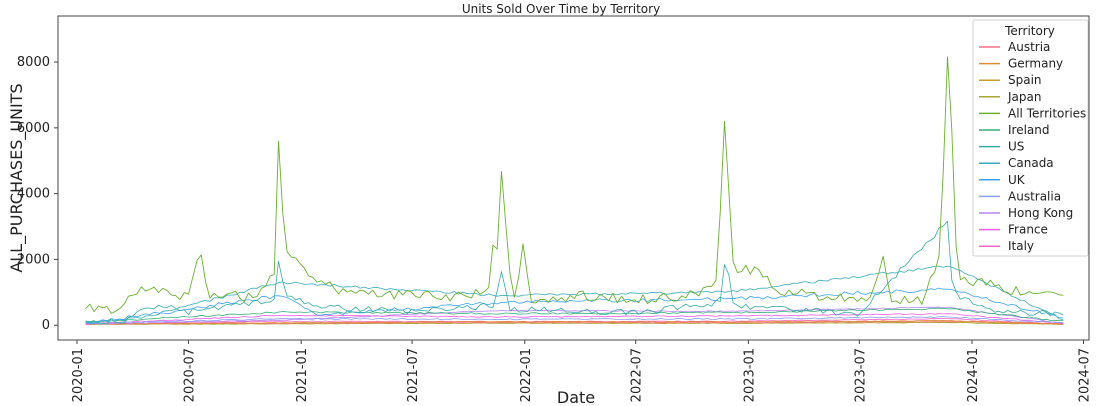  I want to click on legend-label: Italy, so click(1021, 246).